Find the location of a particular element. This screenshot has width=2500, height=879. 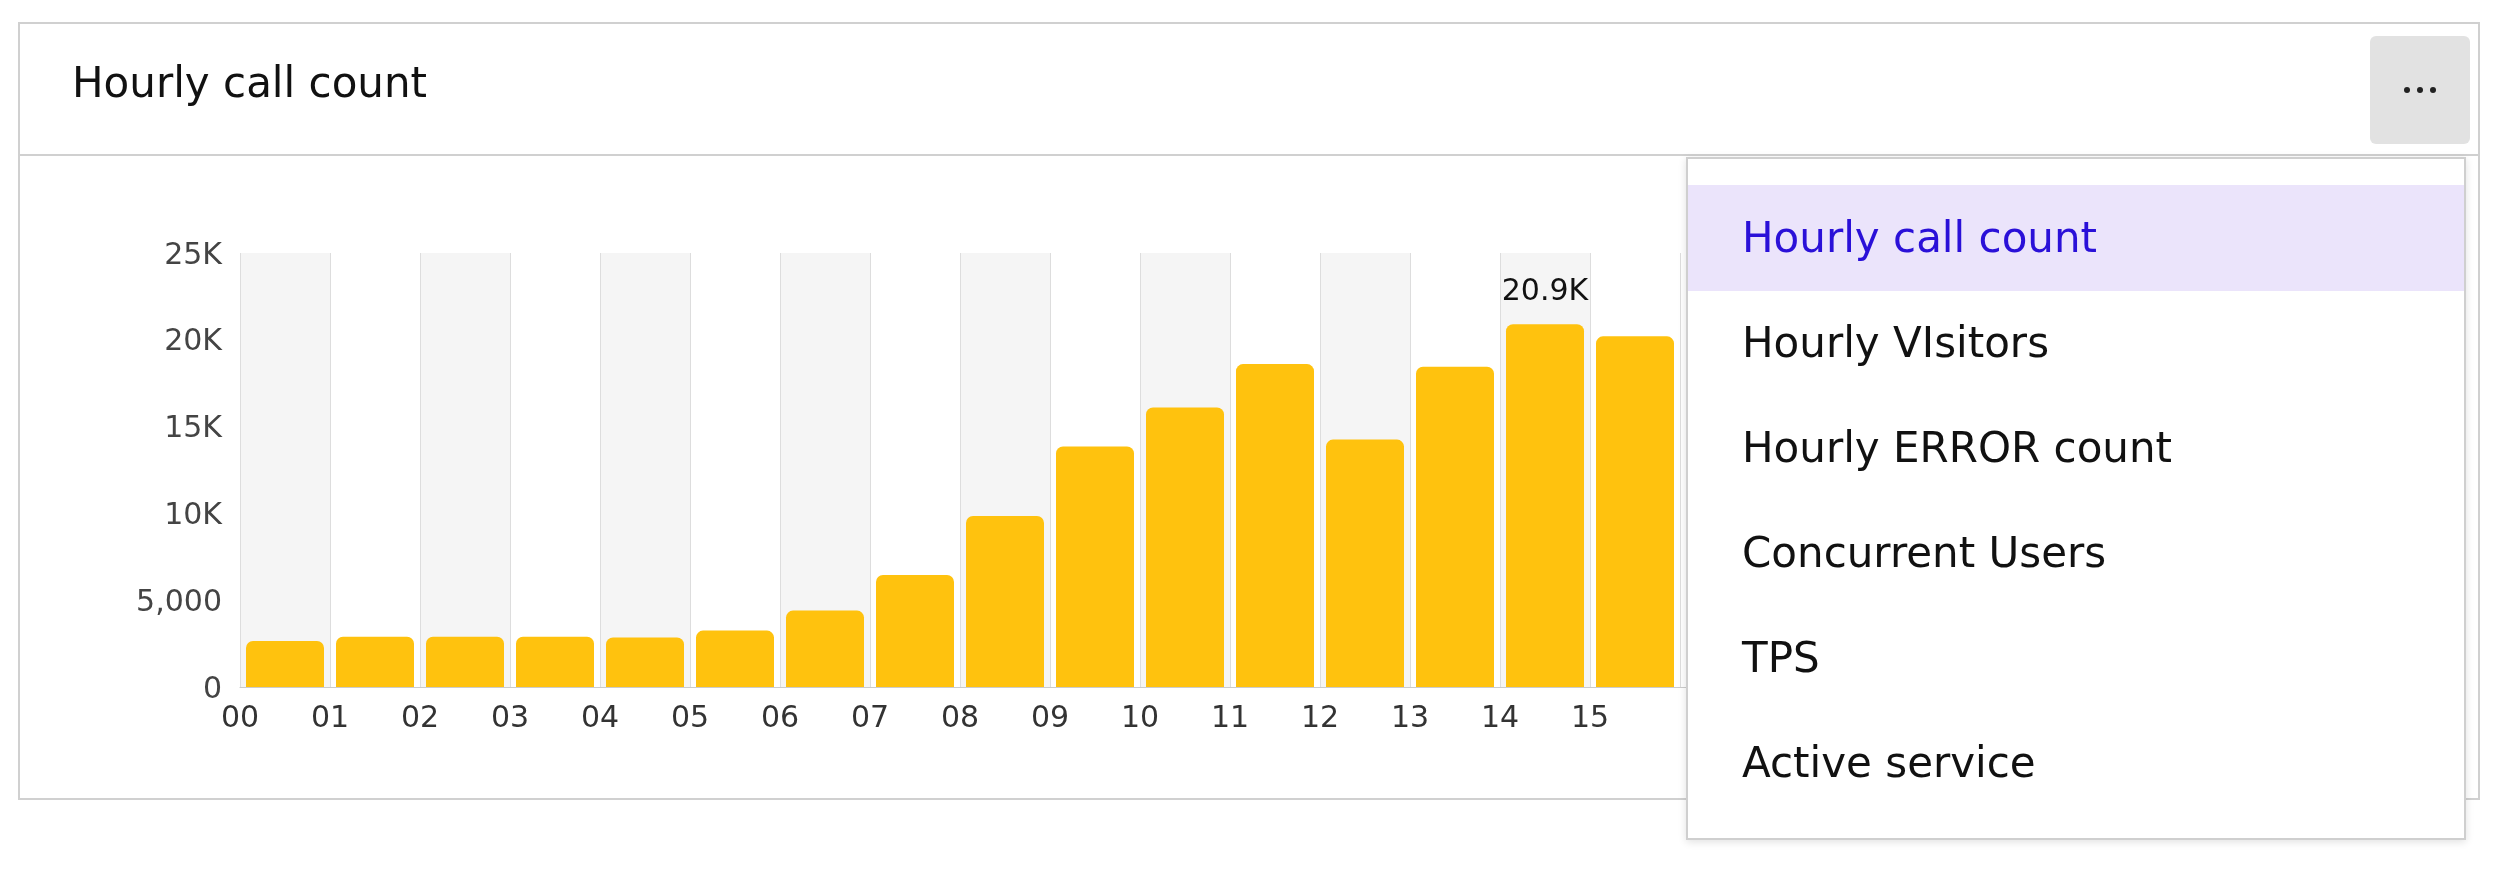

x-tick-label: 03 is located at coordinates (510, 716).